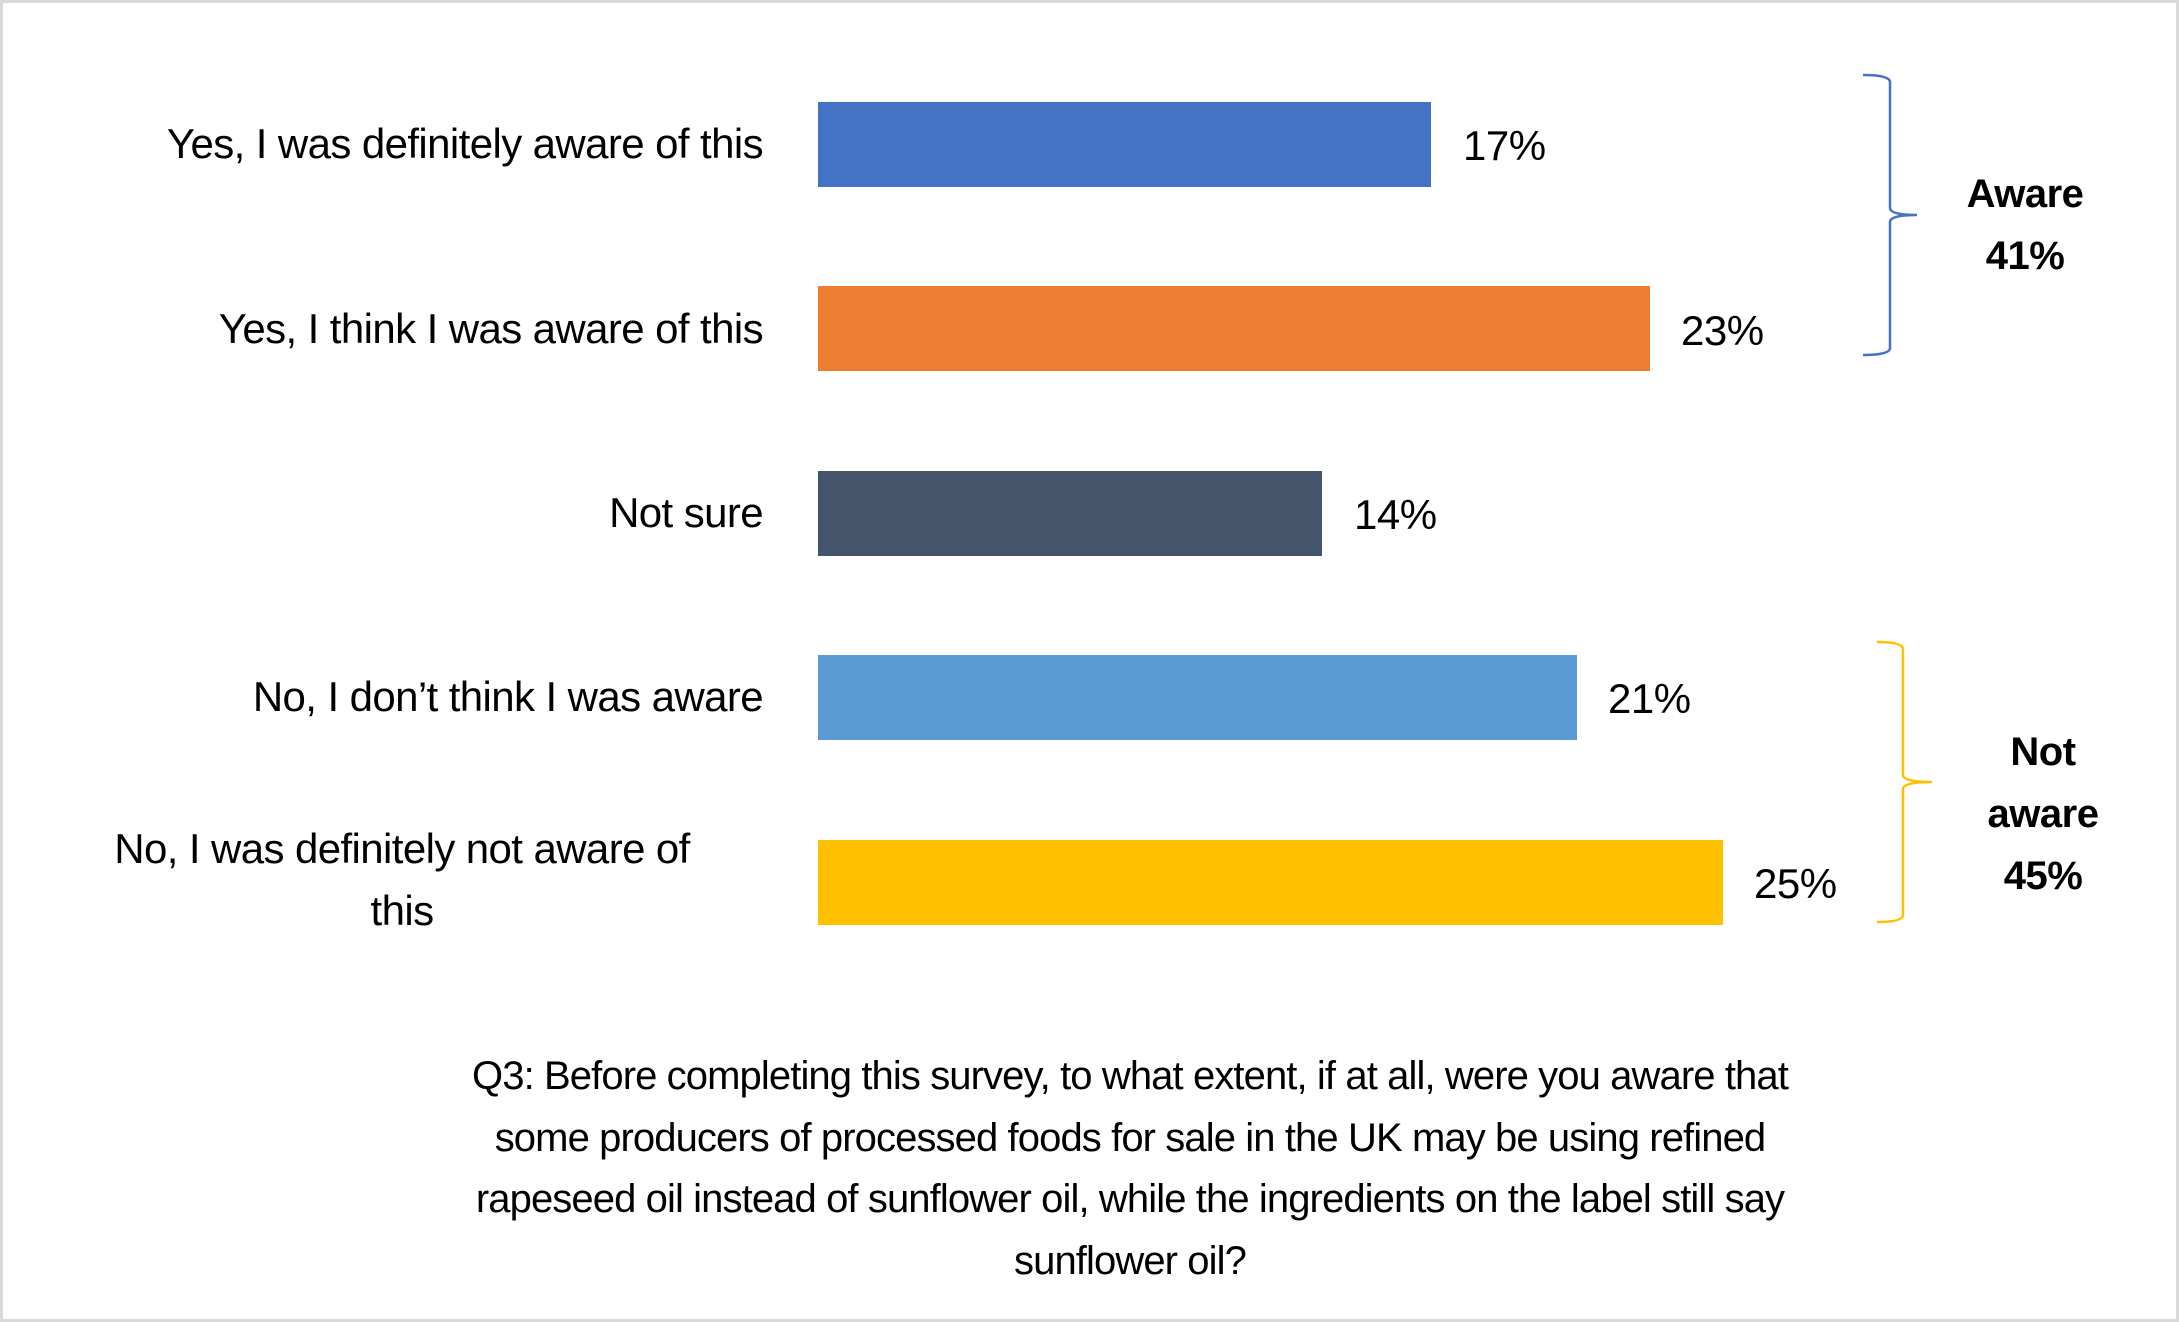 The height and width of the screenshot is (1322, 2179). Describe the element at coordinates (1124, 144) in the screenshot. I see `bar-definitely-aware` at that location.